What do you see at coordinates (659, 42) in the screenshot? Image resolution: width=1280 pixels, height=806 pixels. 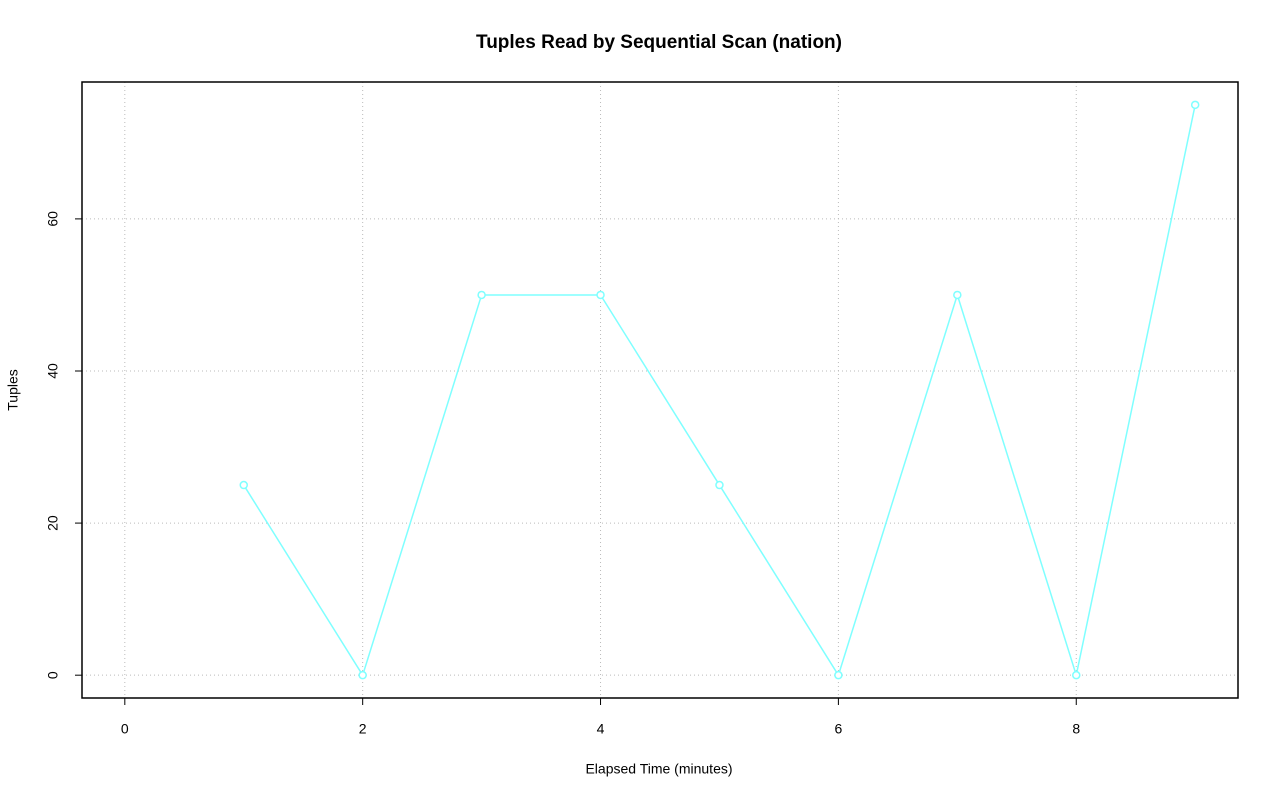 I see `chart-title: Tuples Read by Sequential Scan (nation)` at bounding box center [659, 42].